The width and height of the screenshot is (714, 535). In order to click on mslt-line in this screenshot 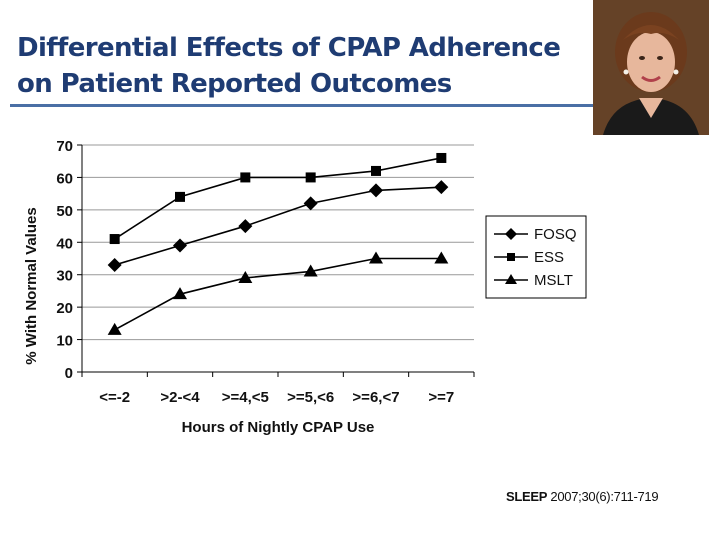, I will do `click(278, 294)`.